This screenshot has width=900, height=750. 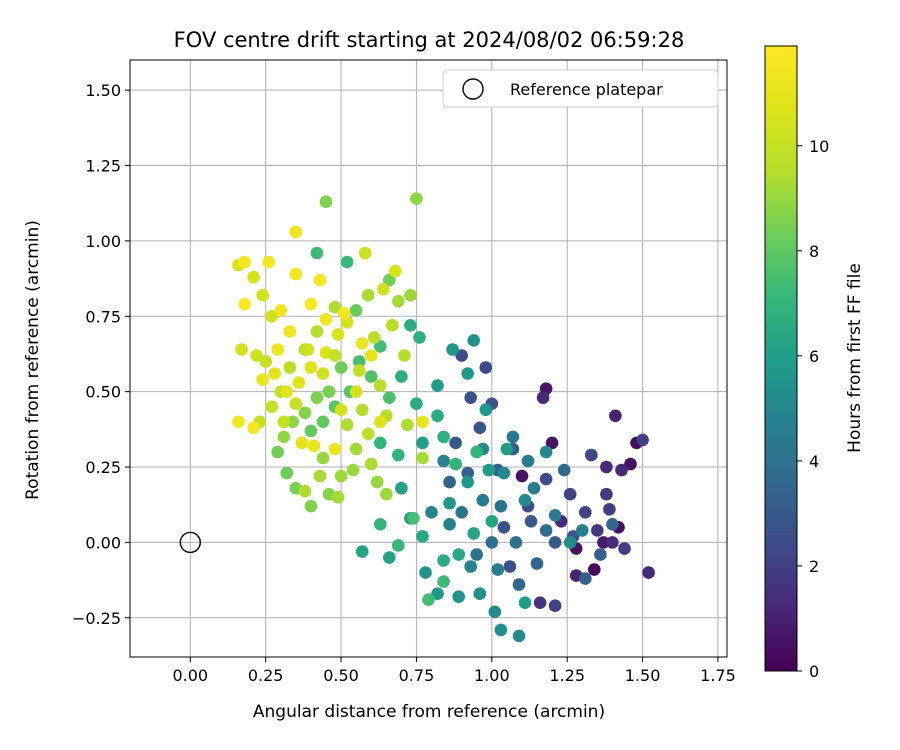 I want to click on colorbar: 0 2 4 6 8 10 Hours from first FF file, so click(x=814, y=363).